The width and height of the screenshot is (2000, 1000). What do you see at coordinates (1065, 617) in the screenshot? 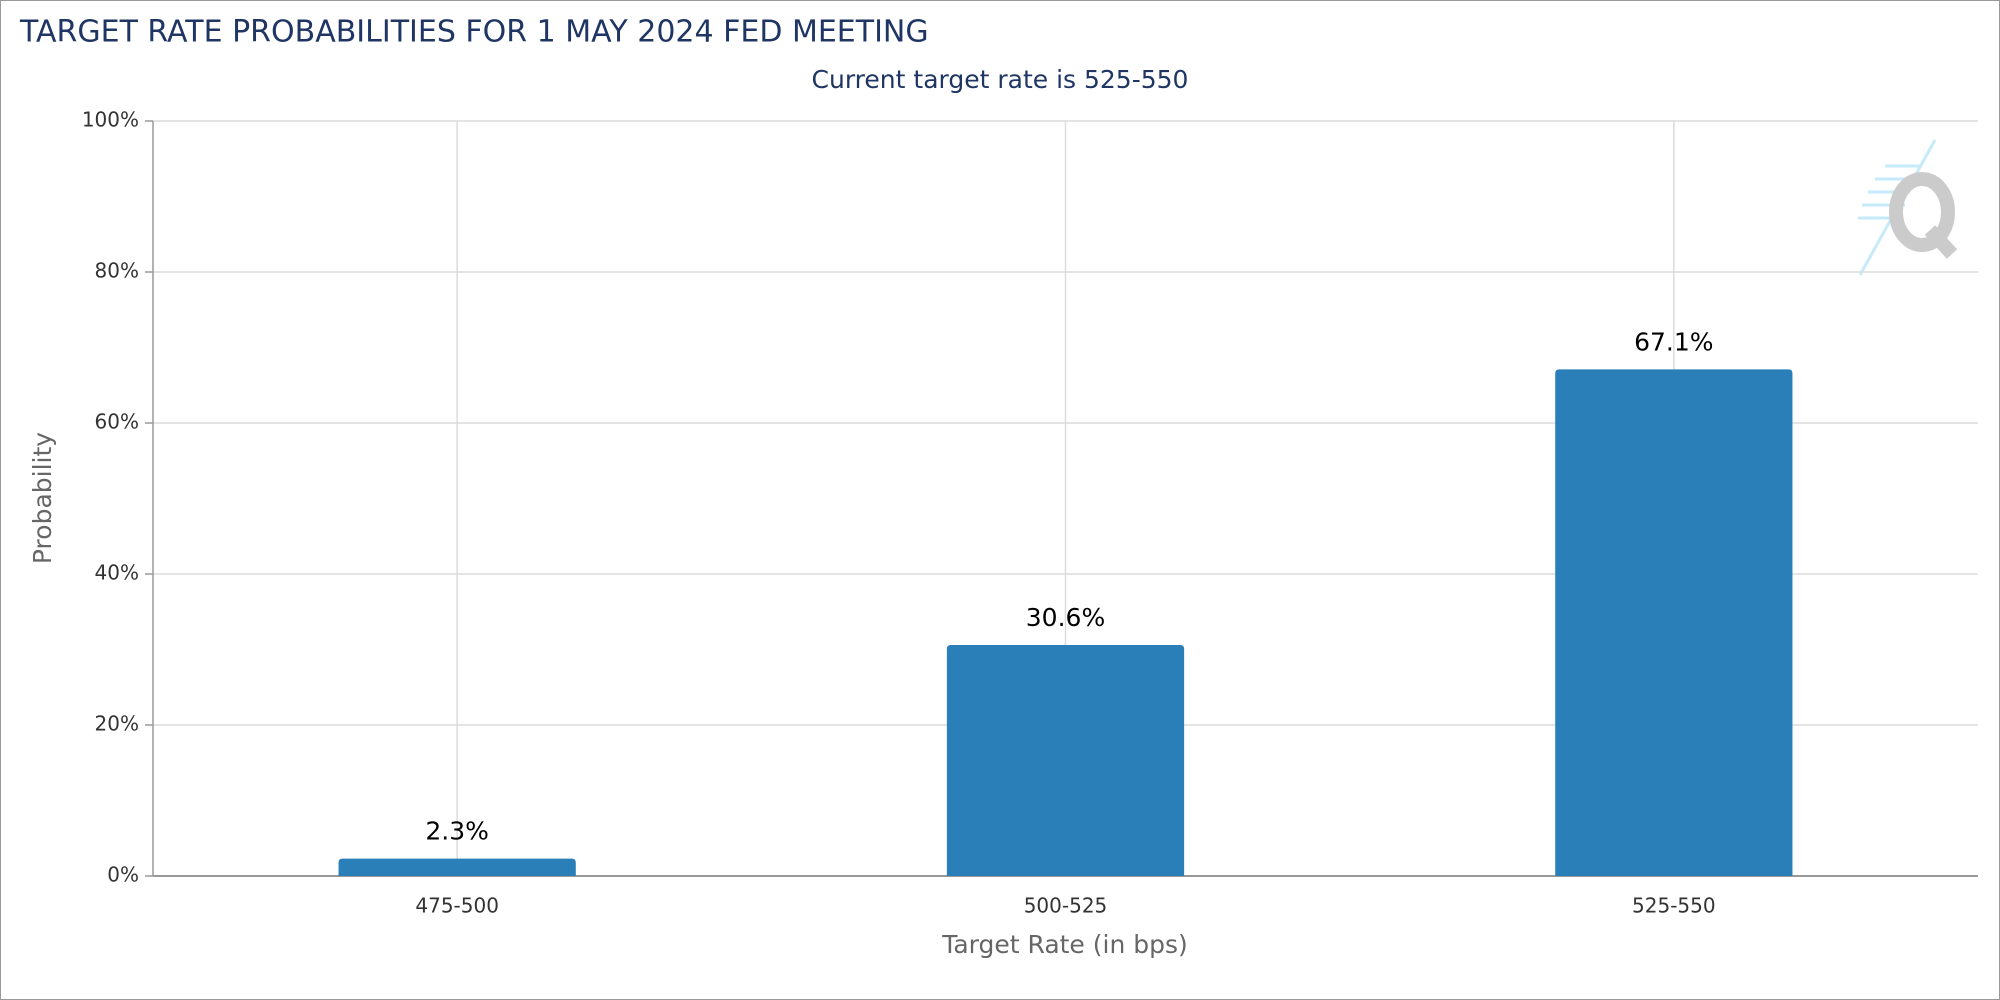
I see `data-label: 30.6%` at bounding box center [1065, 617].